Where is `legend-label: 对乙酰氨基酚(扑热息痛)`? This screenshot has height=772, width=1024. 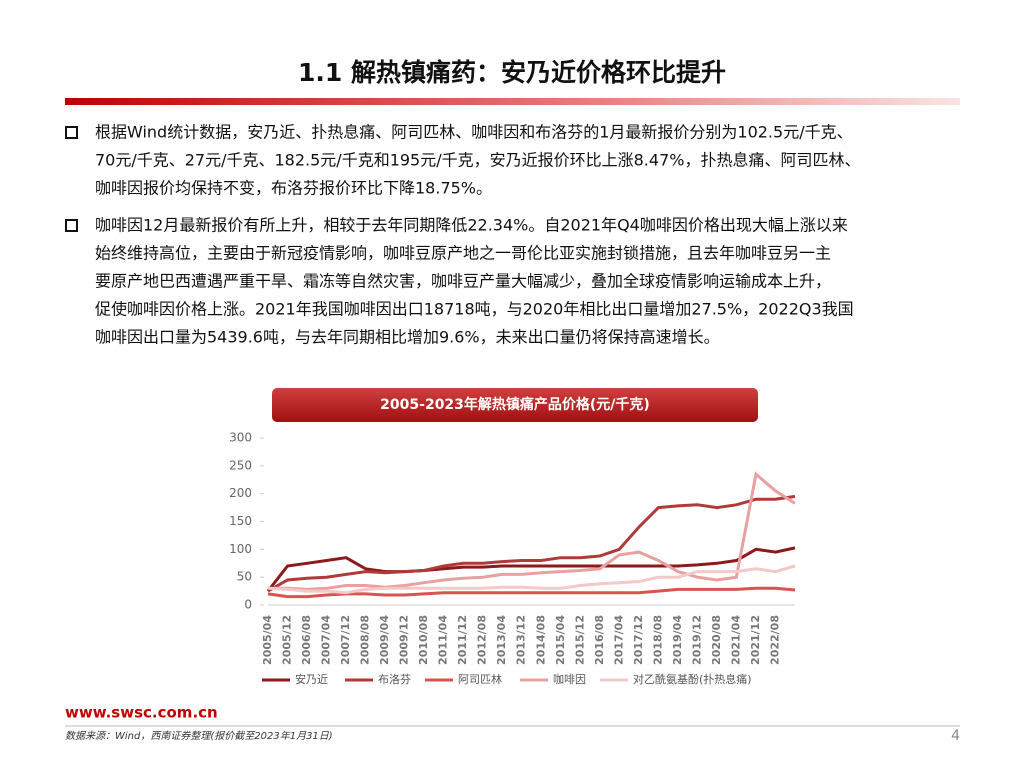
legend-label: 对乙酰氨基酚(扑热息痛) is located at coordinates (692, 679).